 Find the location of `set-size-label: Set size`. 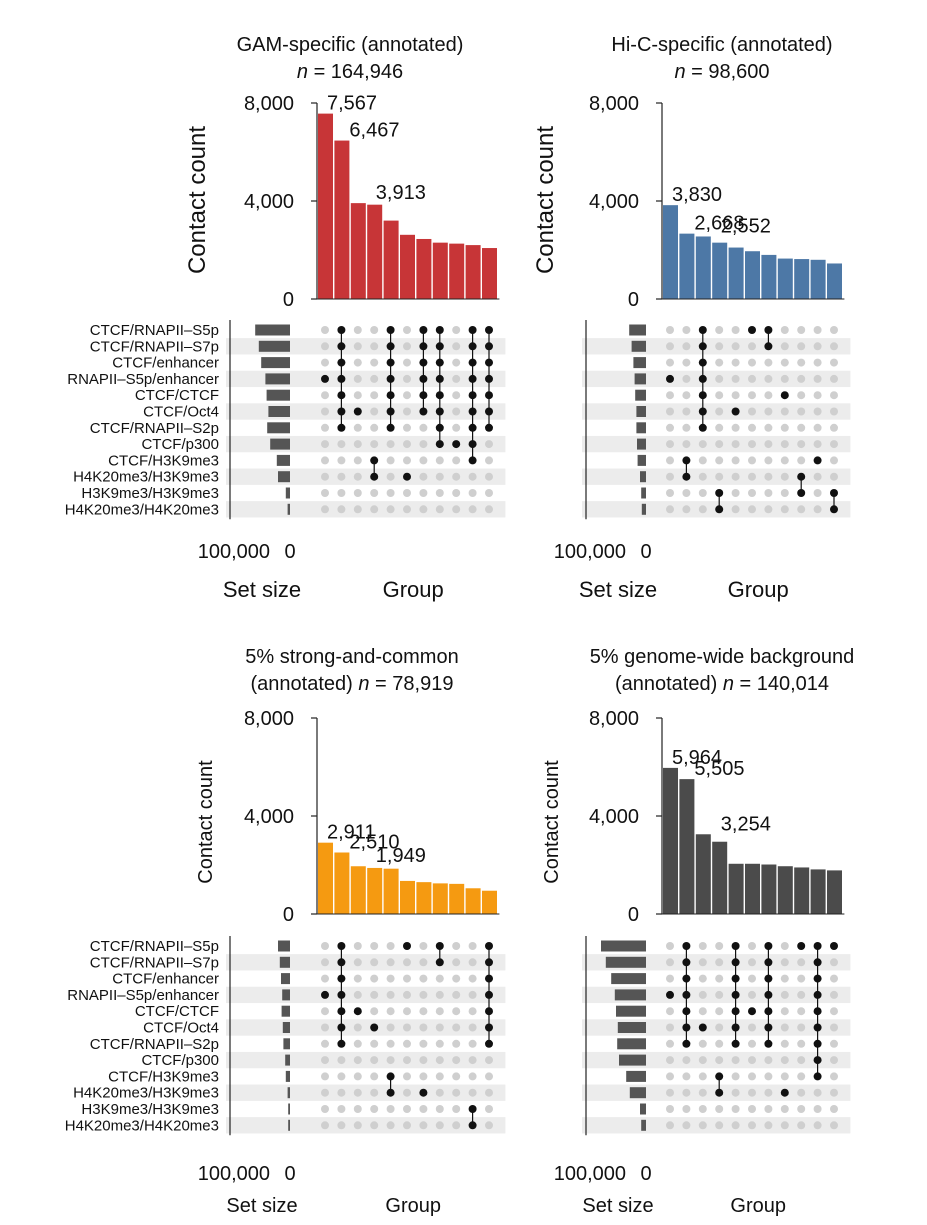

set-size-label: Set size is located at coordinates (261, 1206).